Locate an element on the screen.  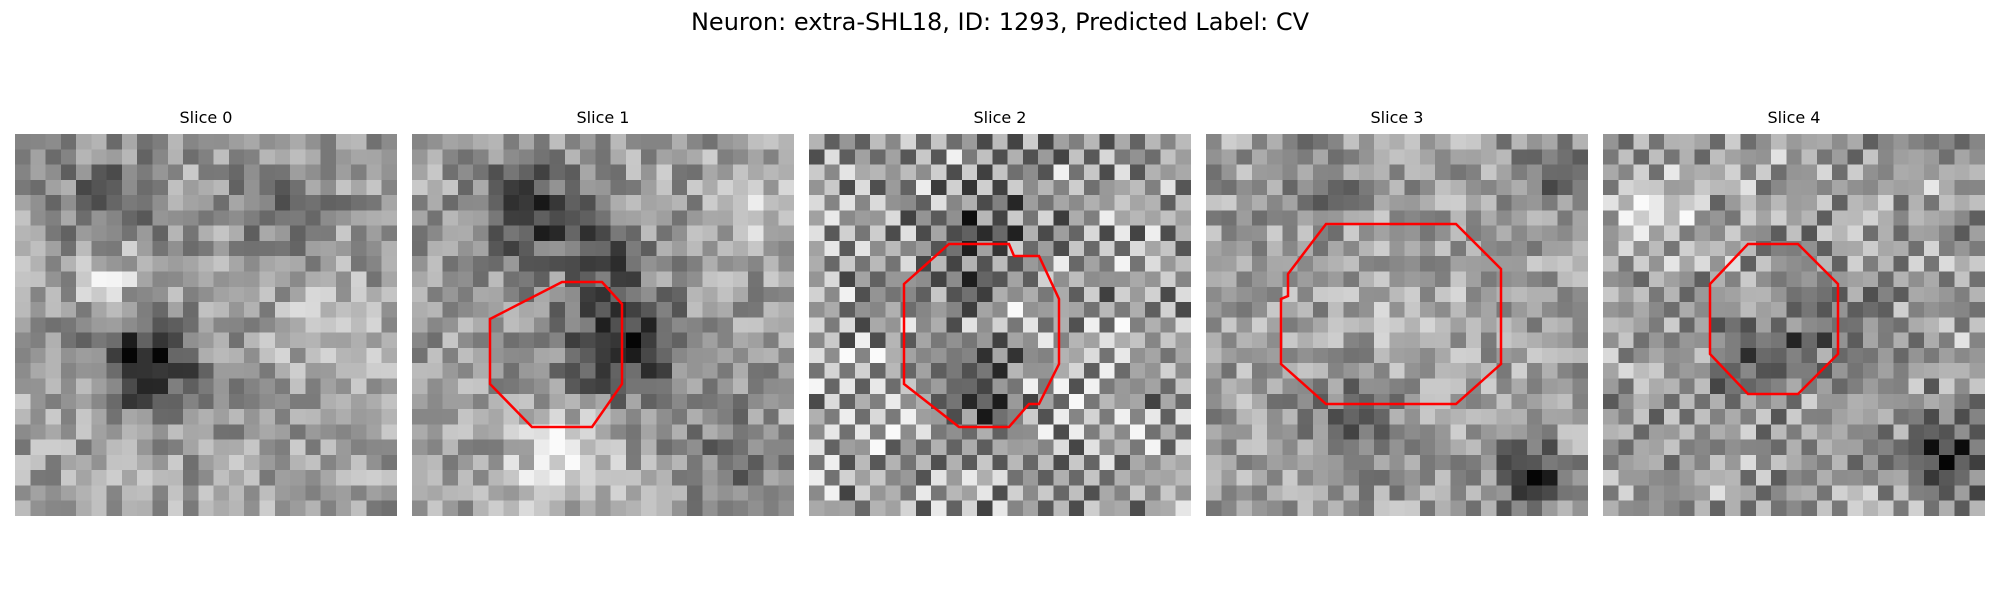
slice-title: Slice 1 is located at coordinates (603, 117).